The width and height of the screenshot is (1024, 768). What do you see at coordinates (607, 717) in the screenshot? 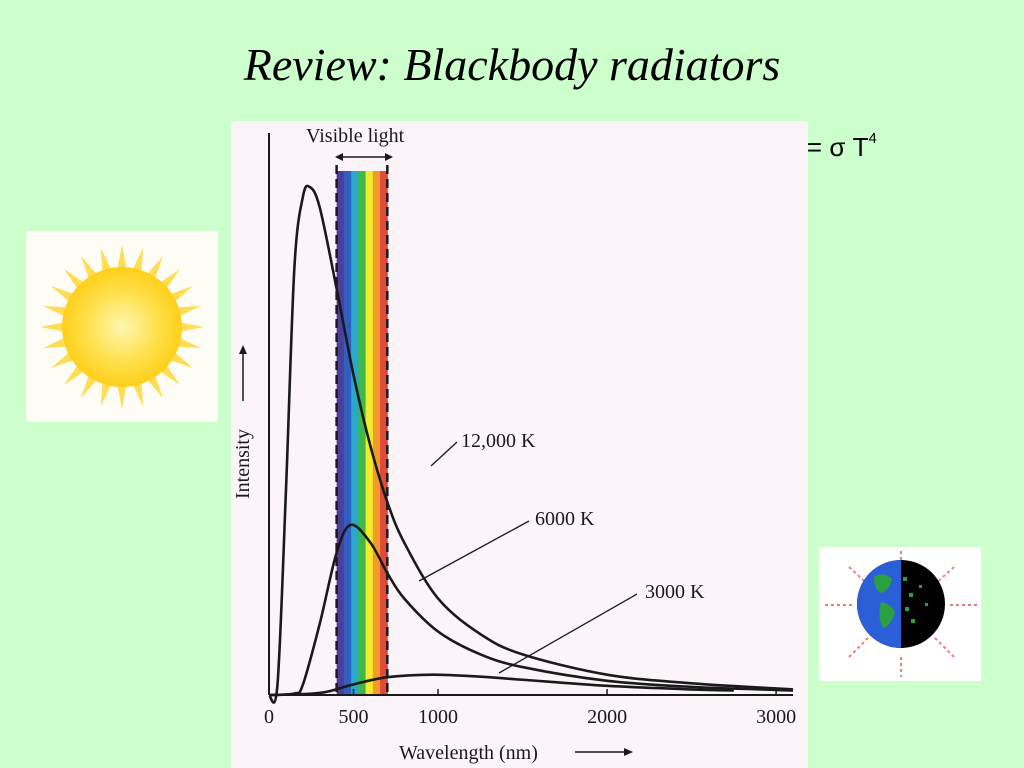
I see `x-tick-label: 2000` at bounding box center [607, 717].